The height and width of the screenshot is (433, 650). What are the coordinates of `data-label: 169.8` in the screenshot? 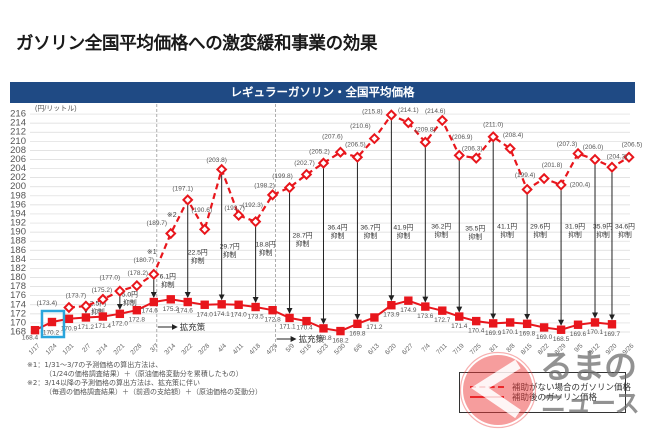 It's located at (357, 333).